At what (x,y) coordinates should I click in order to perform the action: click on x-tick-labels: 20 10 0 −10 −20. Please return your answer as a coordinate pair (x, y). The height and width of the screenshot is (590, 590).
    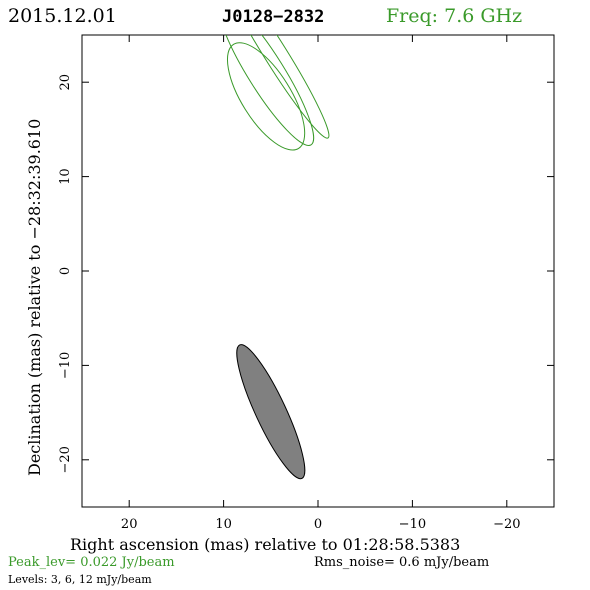
    Looking at the image, I should click on (321, 524).